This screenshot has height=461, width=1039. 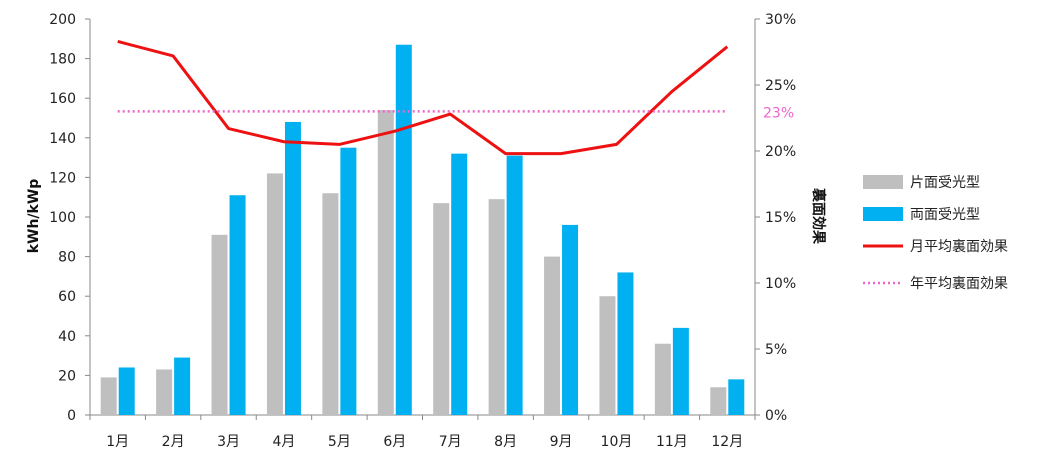 I want to click on legend: 片面受光型 両面受光型 月平均裏面効果 年平均裏面効果, so click(x=935, y=233).